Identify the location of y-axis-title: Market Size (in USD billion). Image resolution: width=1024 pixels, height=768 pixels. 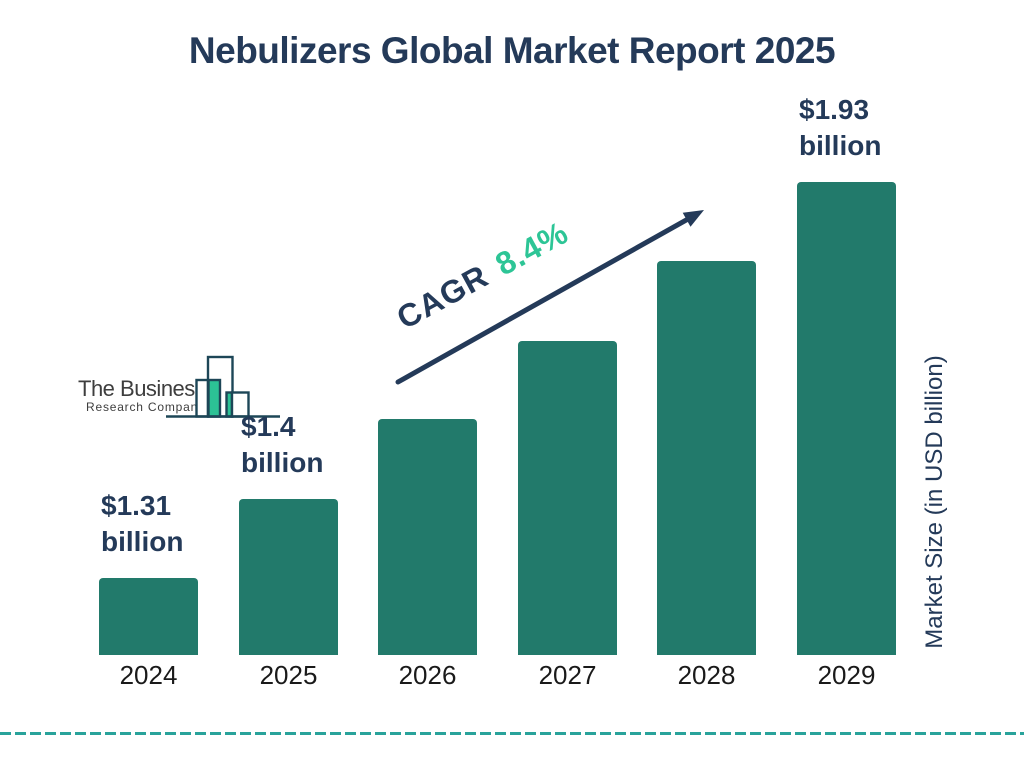
(934, 502).